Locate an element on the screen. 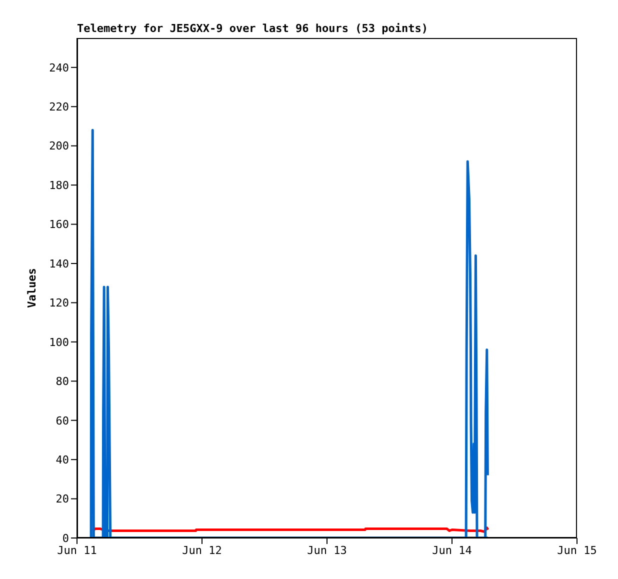  y-tick-label: 240 is located at coordinates (59, 67).